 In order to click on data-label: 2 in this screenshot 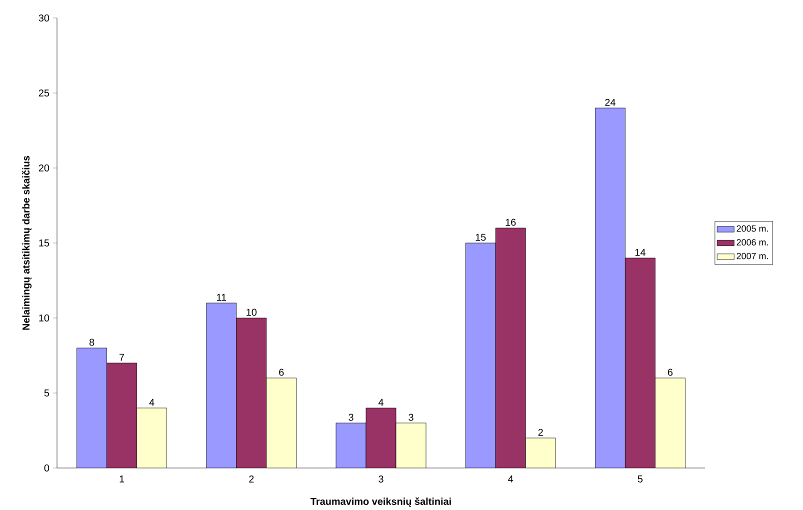, I will do `click(540, 432)`.